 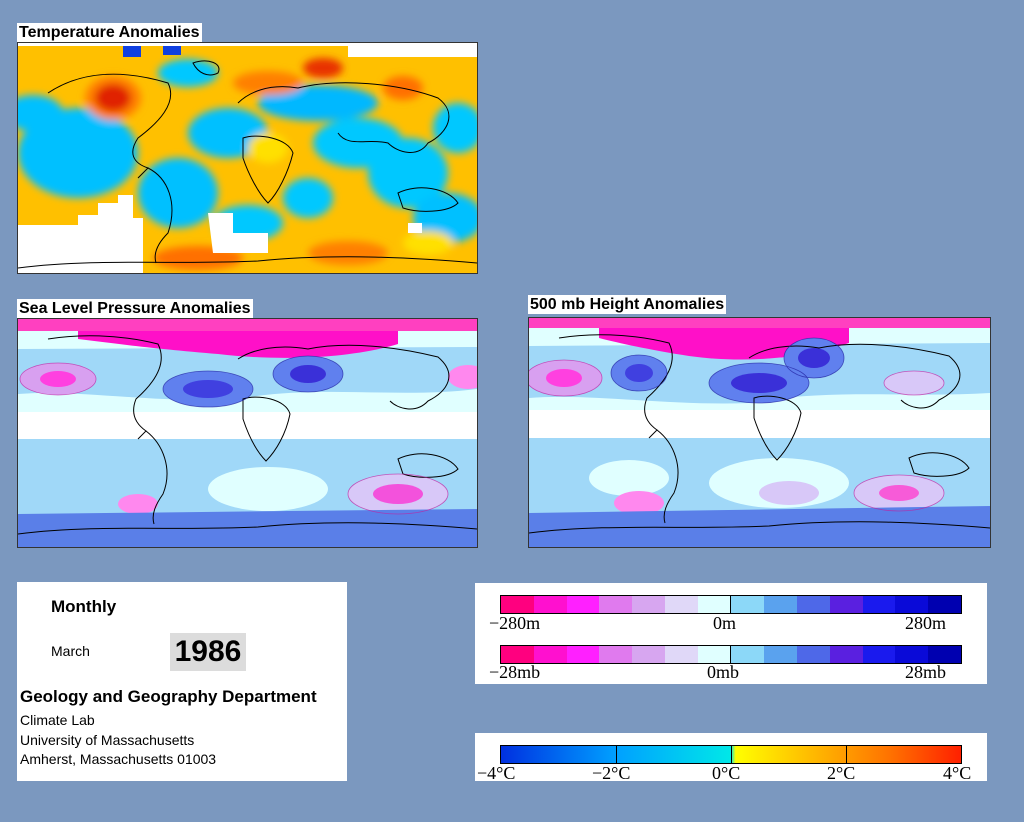 What do you see at coordinates (957, 773) in the screenshot?
I see `temperature-tick-4: 4°C` at bounding box center [957, 773].